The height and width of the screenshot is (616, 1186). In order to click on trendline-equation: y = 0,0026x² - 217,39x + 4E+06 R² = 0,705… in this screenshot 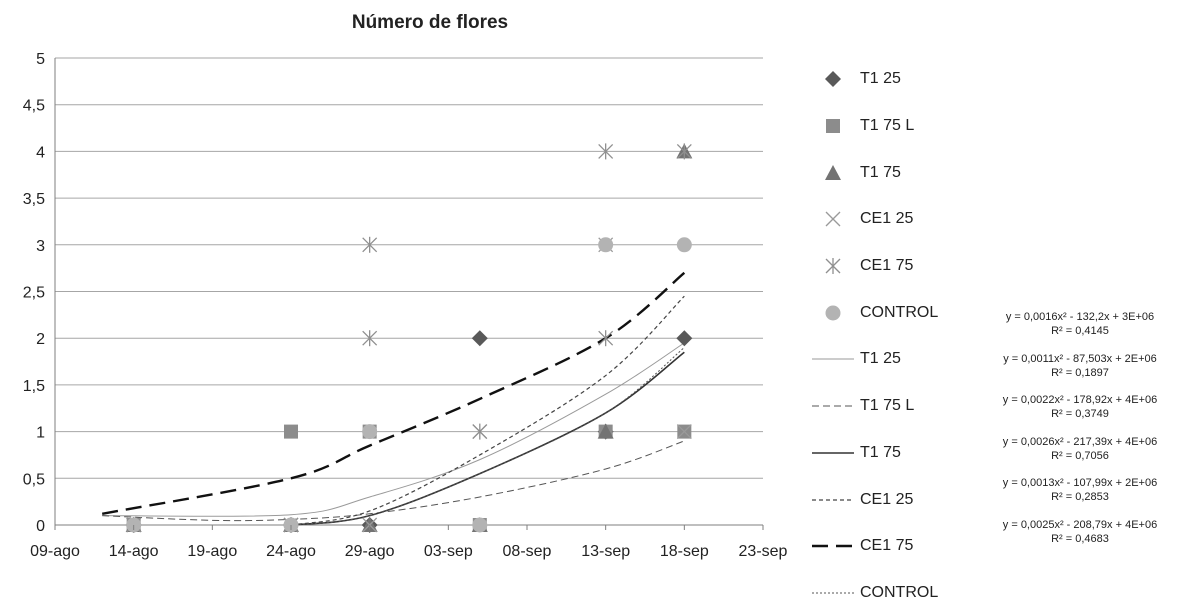, I will do `click(1080, 456)`.